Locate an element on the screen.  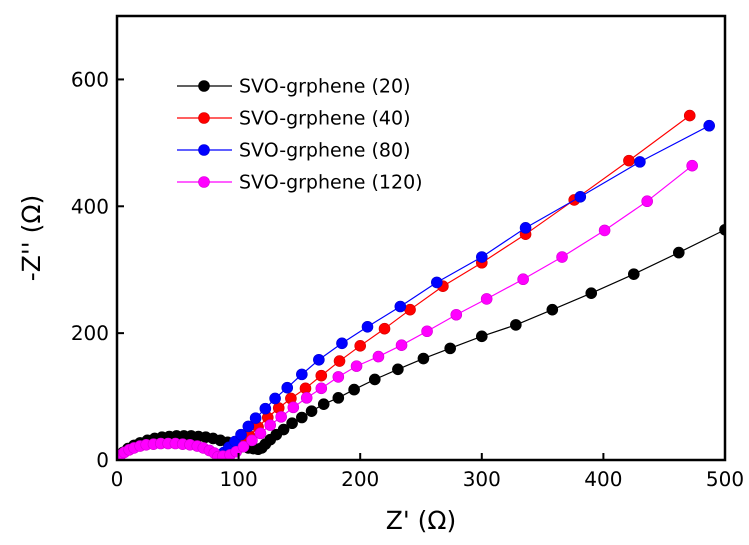
x-axis-title: Z' (Ω) is located at coordinates (421, 520).